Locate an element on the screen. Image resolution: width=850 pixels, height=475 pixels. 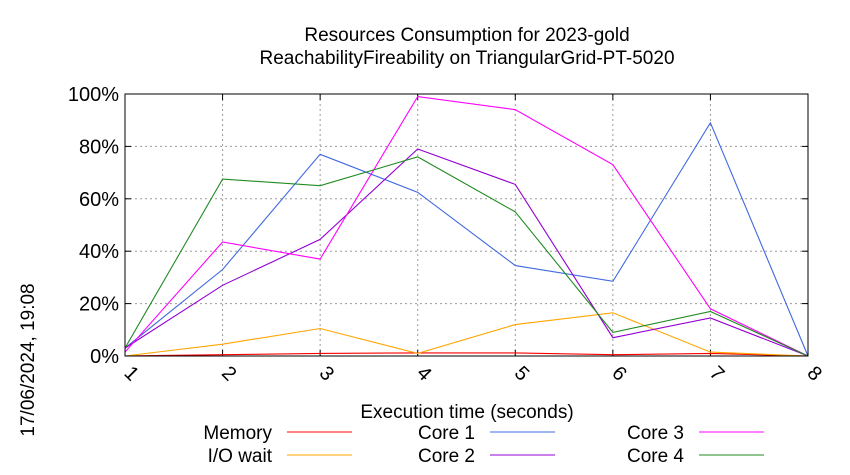
legend-item-core-4: Core 4 is located at coordinates (695, 456).